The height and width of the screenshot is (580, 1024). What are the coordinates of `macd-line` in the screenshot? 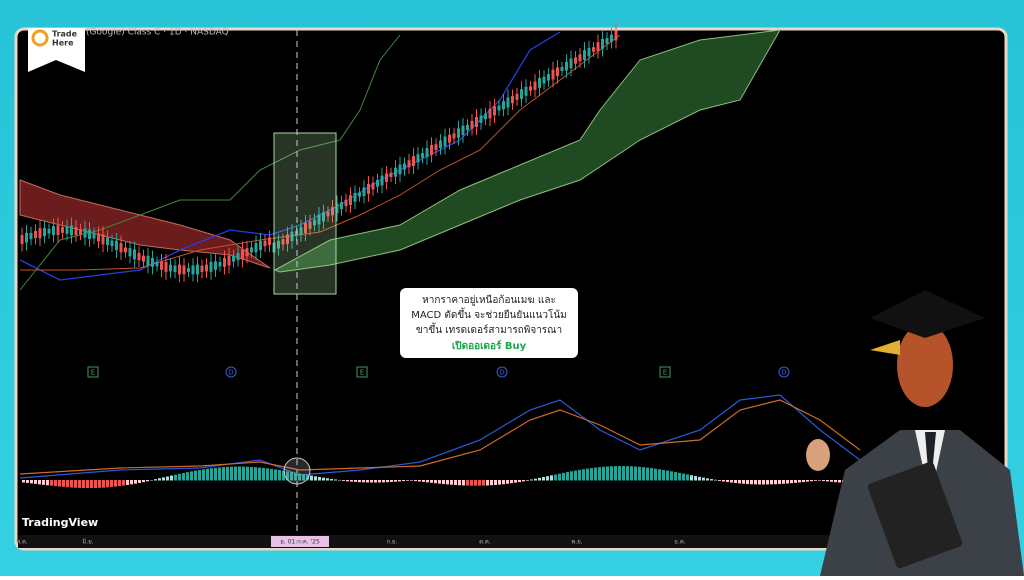 It's located at (440, 436).